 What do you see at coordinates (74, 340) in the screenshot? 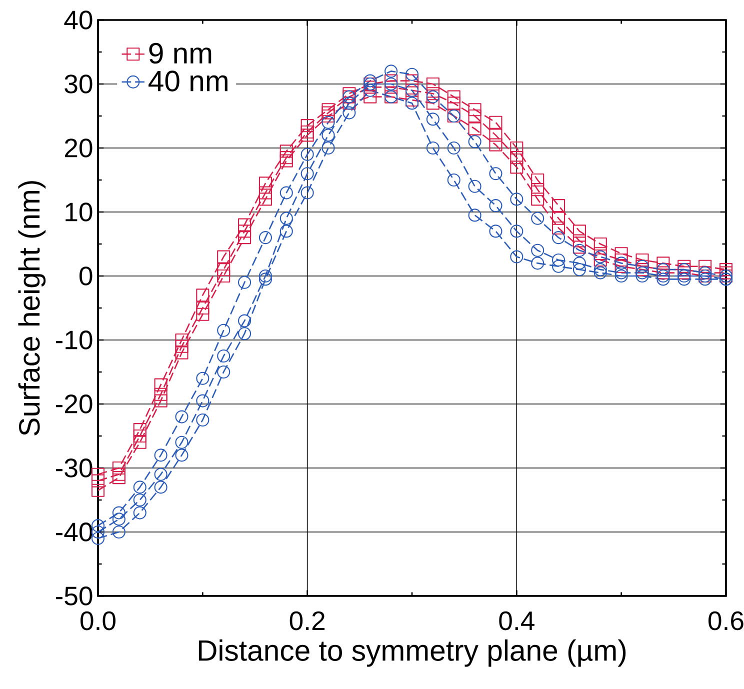
I see `y-tick-label: -10` at bounding box center [74, 340].